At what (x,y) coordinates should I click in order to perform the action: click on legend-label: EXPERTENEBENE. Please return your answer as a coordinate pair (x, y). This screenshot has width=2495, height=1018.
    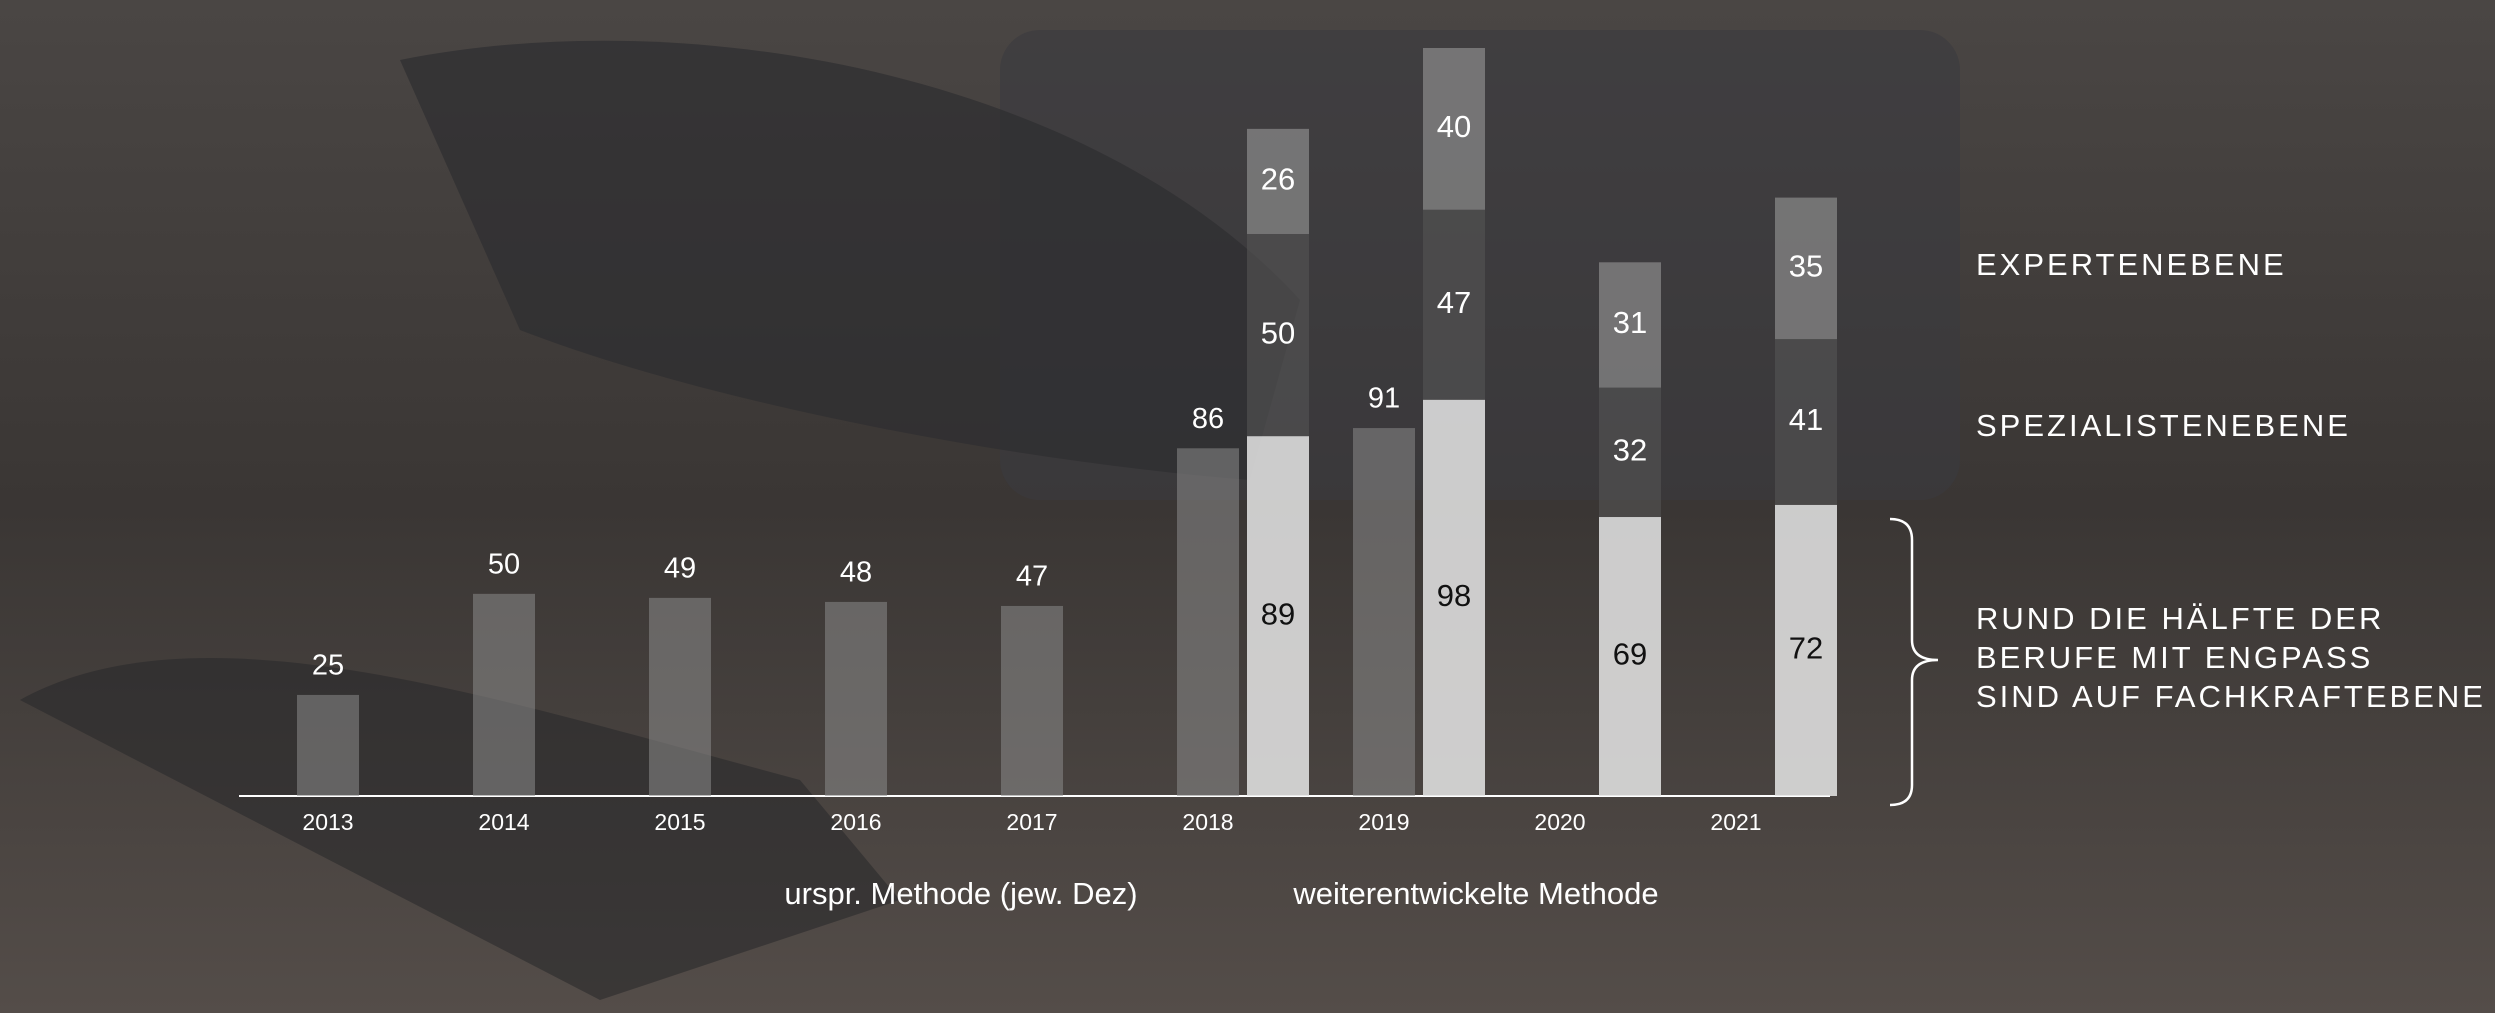
    Looking at the image, I should click on (2131, 264).